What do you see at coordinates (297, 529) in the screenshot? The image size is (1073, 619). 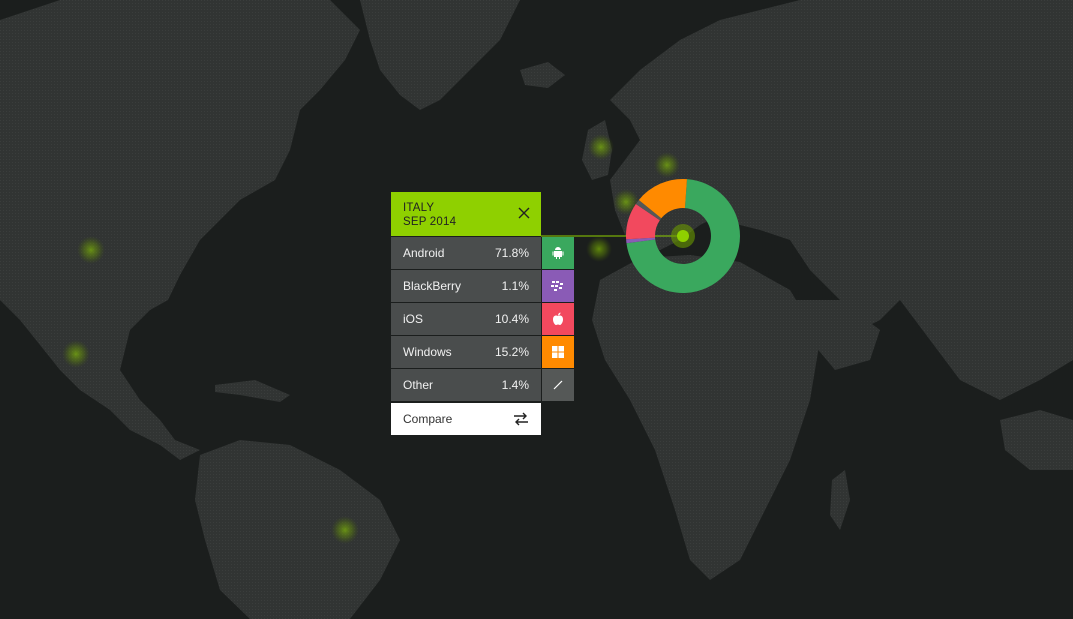 I see `south-america` at bounding box center [297, 529].